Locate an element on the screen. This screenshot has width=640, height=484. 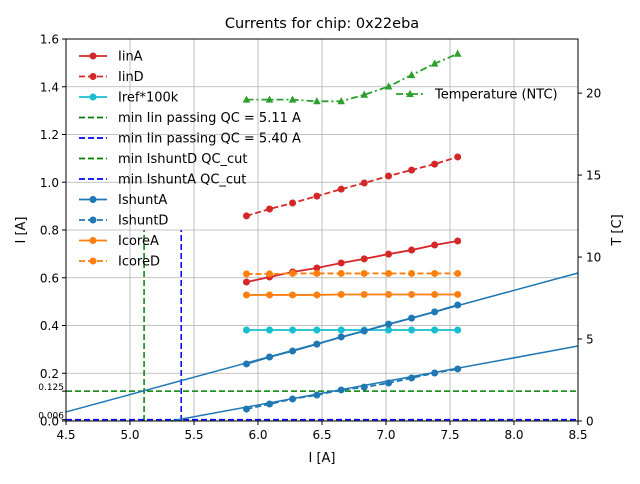
legend-label: min IshuntD QC_cut is located at coordinates (183, 159).